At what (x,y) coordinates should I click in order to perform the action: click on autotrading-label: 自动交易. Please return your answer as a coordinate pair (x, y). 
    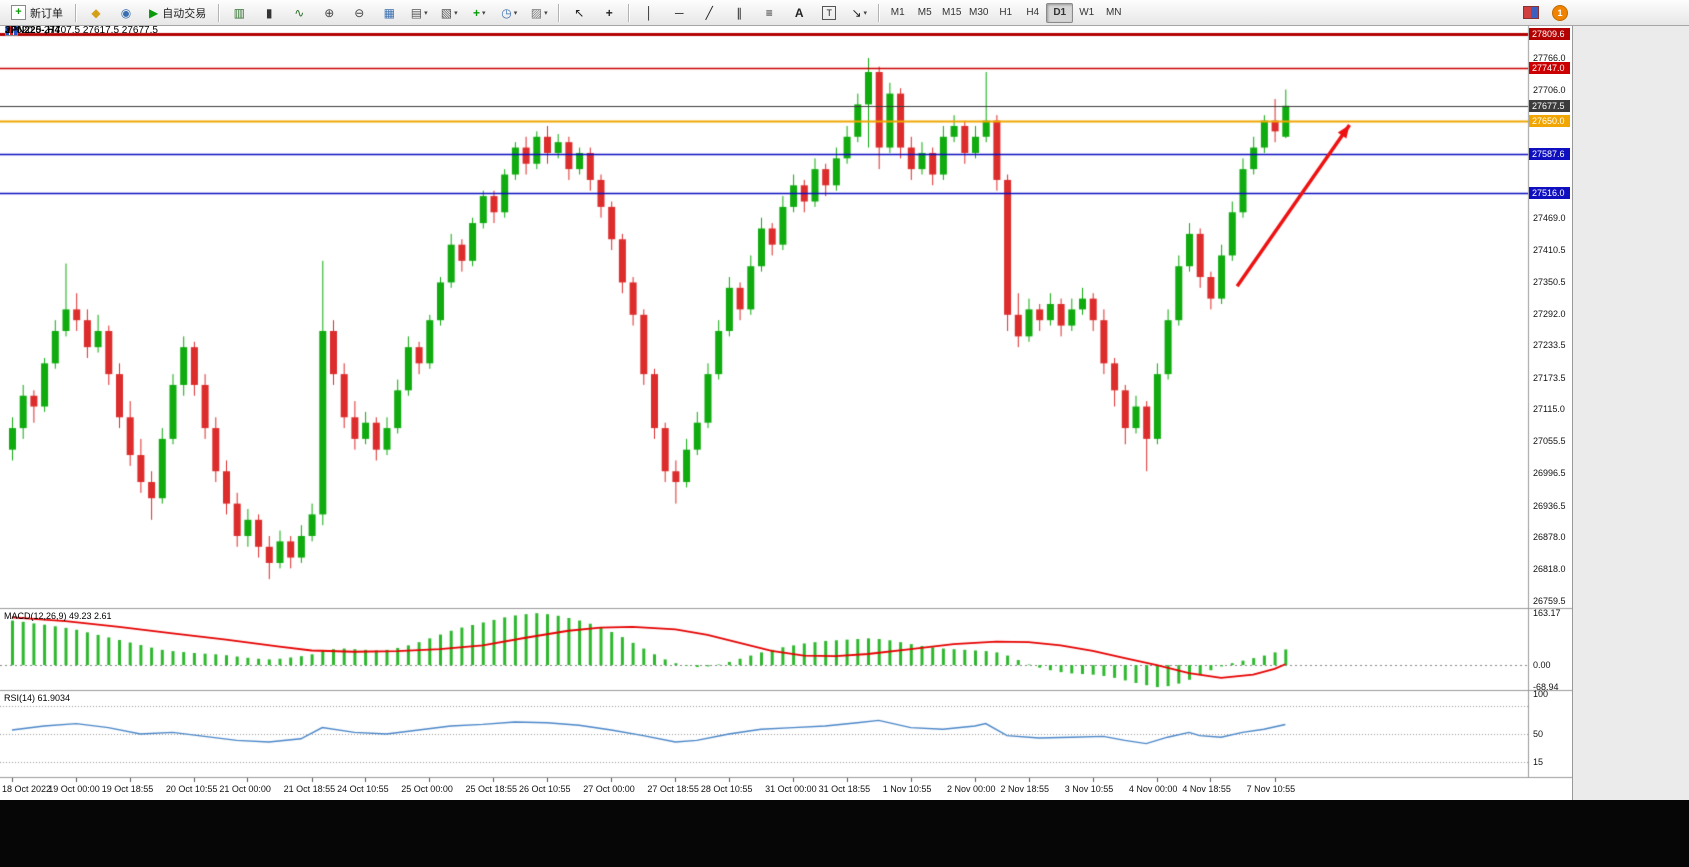
    Looking at the image, I should click on (184, 13).